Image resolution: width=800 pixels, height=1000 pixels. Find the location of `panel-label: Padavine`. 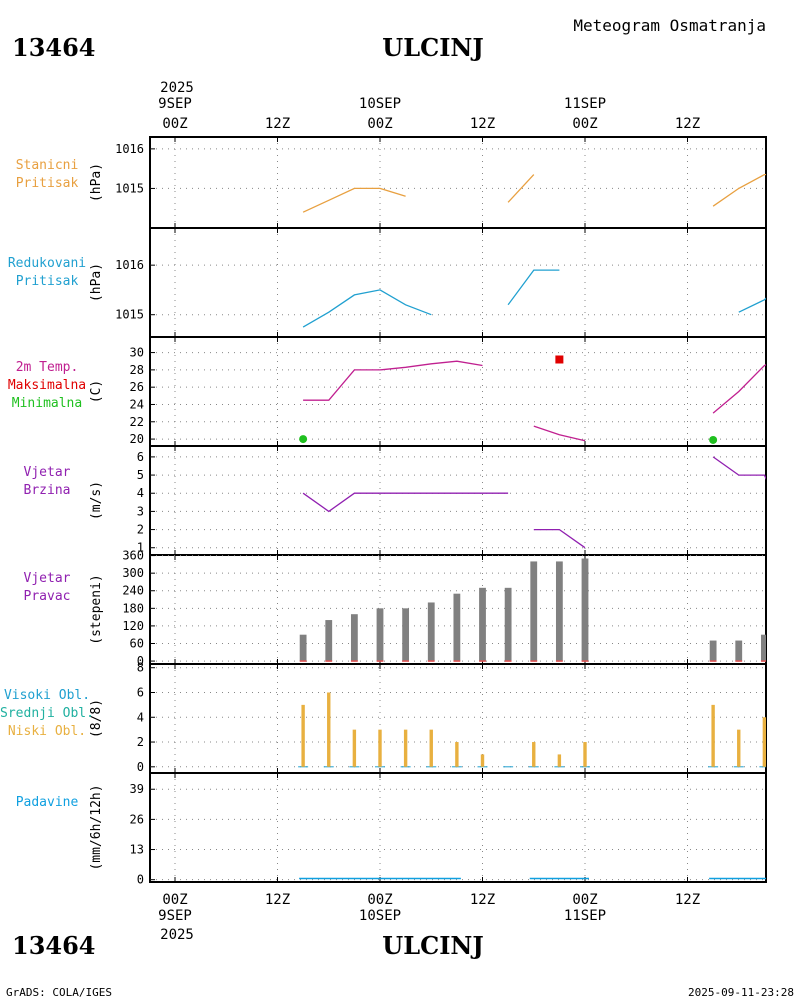

panel-label: Padavine is located at coordinates (47, 802).